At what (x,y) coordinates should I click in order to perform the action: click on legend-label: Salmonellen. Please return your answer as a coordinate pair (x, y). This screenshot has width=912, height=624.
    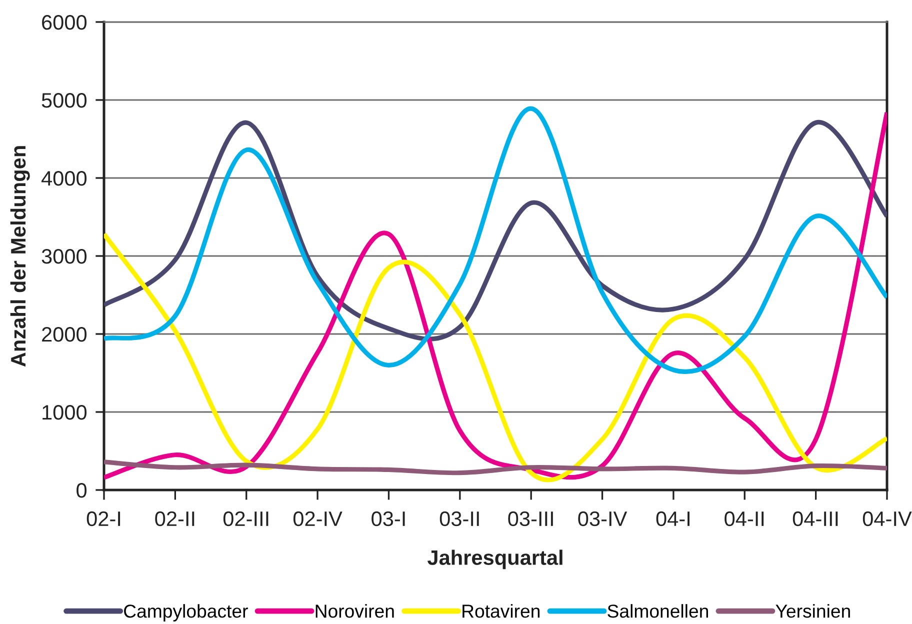
    Looking at the image, I should click on (658, 611).